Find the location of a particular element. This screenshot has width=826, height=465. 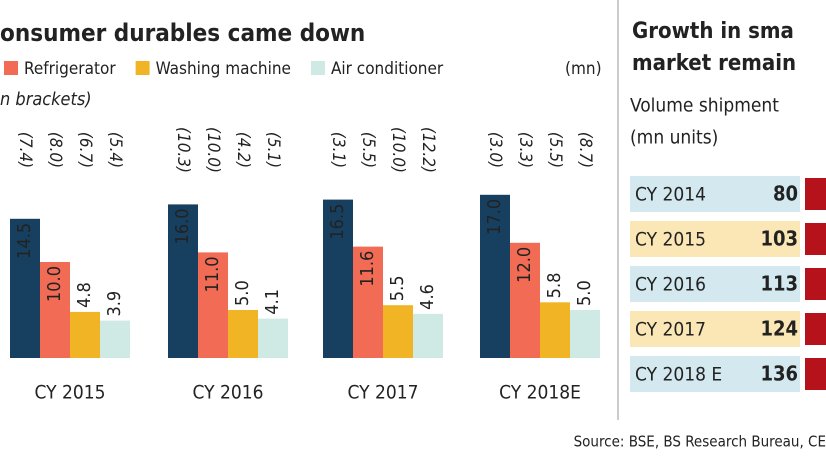

table-title: Growth in sma is located at coordinates (713, 31).